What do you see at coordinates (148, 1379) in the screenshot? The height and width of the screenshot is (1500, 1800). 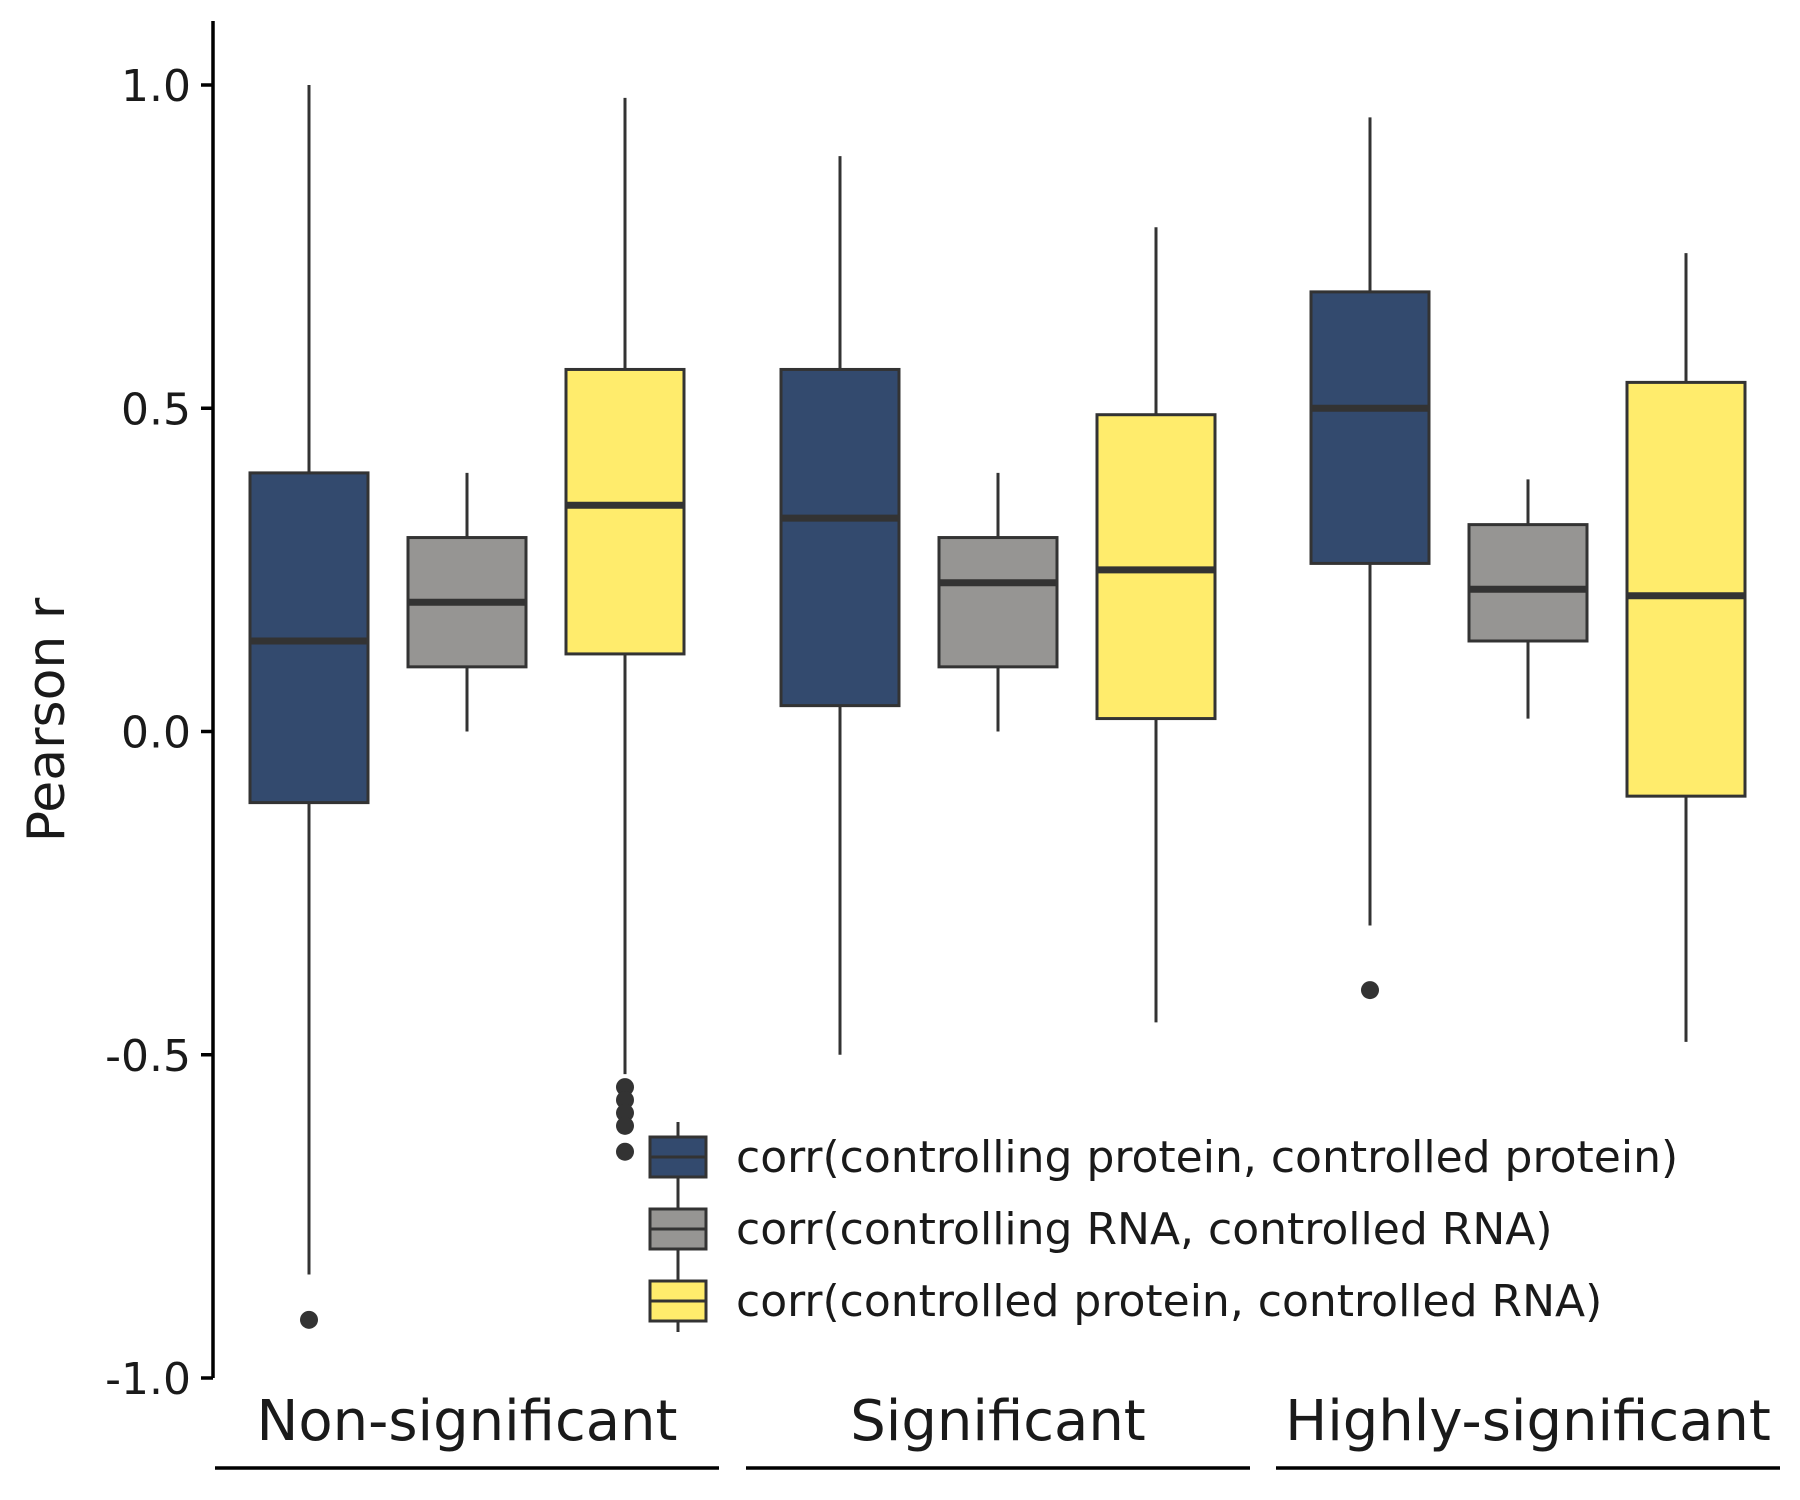 I see `y-tick-label: -1.0` at bounding box center [148, 1379].